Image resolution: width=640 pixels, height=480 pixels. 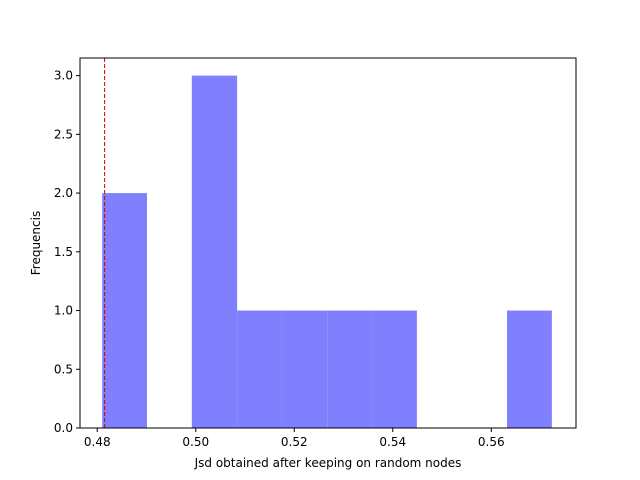 I want to click on y-tick-label-3: 1.5, so click(x=63, y=252).